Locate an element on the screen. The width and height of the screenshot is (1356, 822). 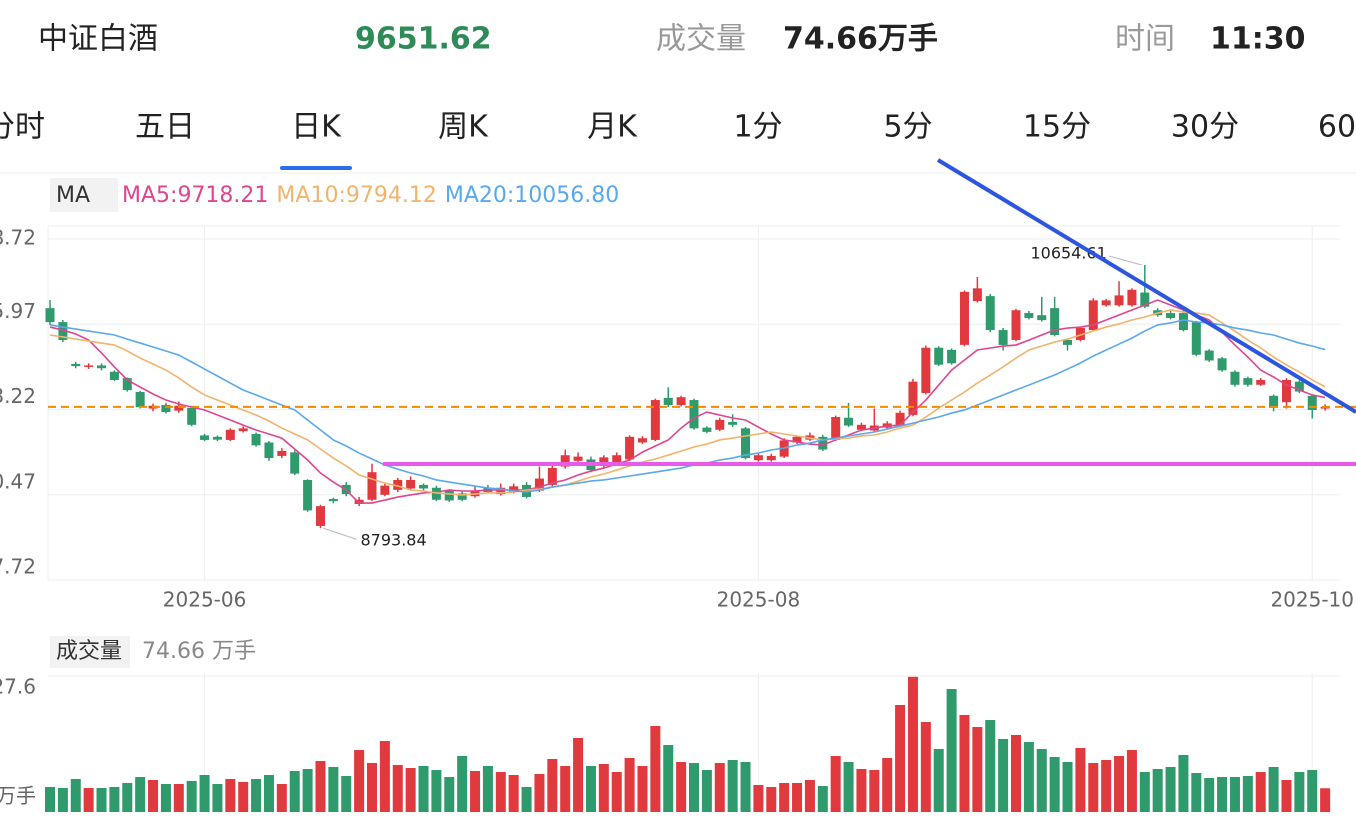
legend-entry: MA10:9794.12 is located at coordinates (356, 195).